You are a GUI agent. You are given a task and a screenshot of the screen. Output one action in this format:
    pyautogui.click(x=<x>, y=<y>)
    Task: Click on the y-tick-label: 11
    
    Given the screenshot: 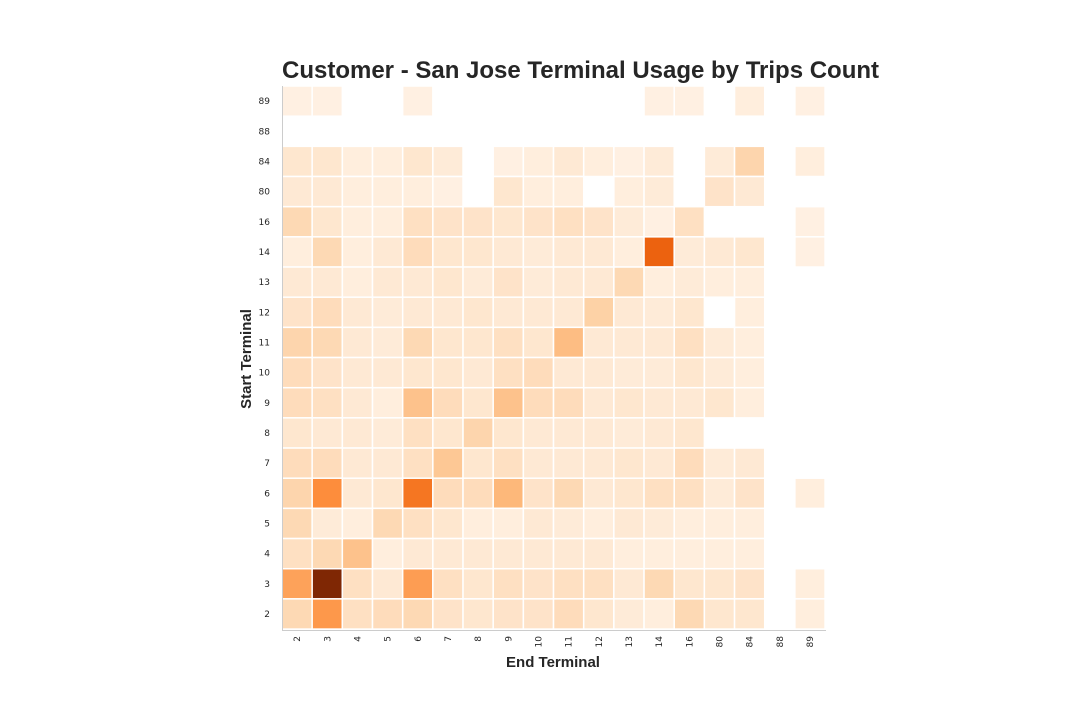 What is the action you would take?
    pyautogui.click(x=264, y=343)
    